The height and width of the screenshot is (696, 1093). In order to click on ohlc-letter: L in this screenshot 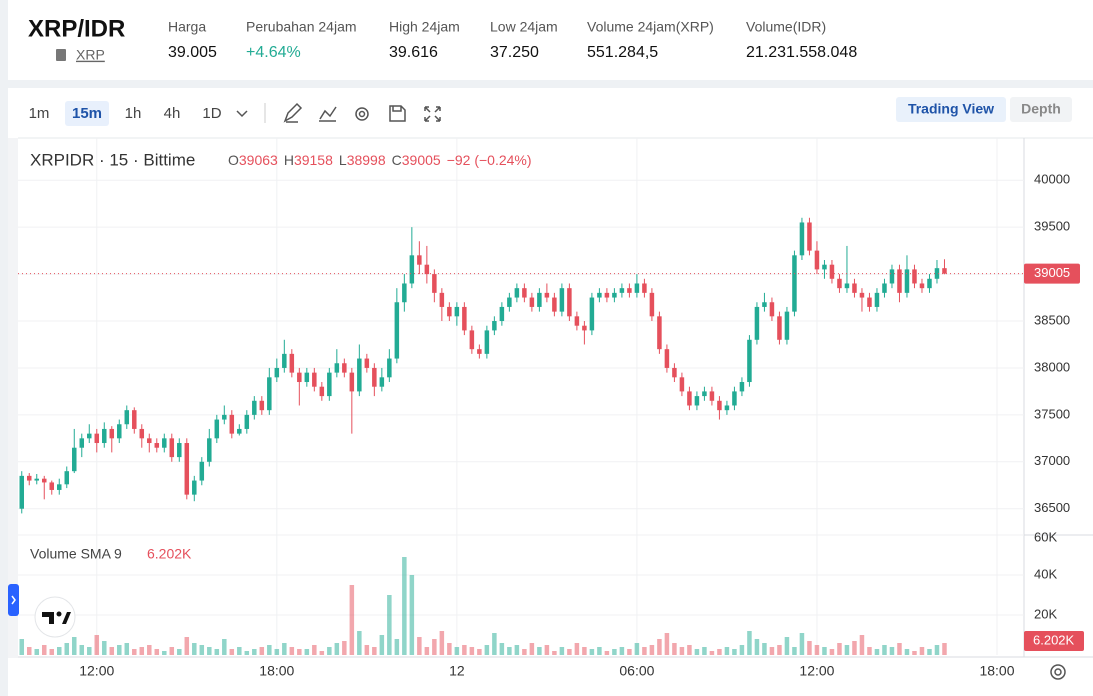, I will do `click(343, 160)`.